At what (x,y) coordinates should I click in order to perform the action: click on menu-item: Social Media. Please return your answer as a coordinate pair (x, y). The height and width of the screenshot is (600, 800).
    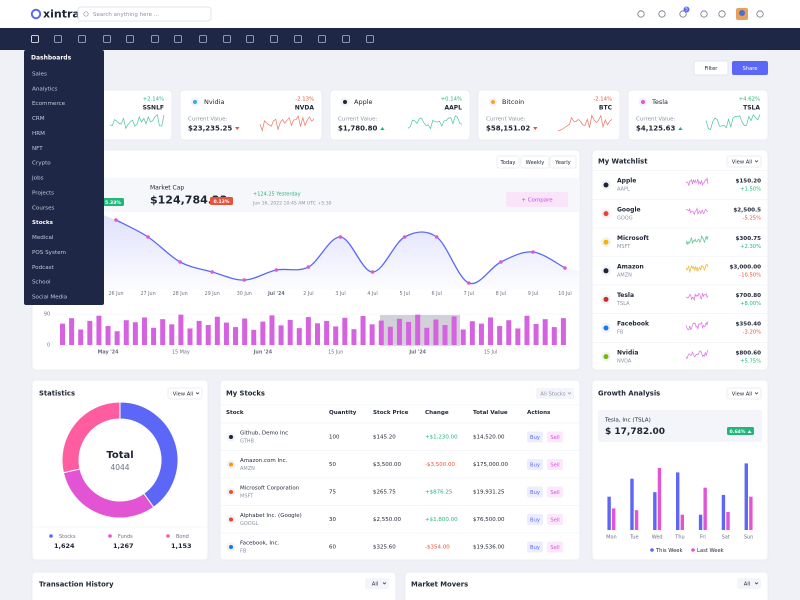
    Looking at the image, I should click on (49, 298).